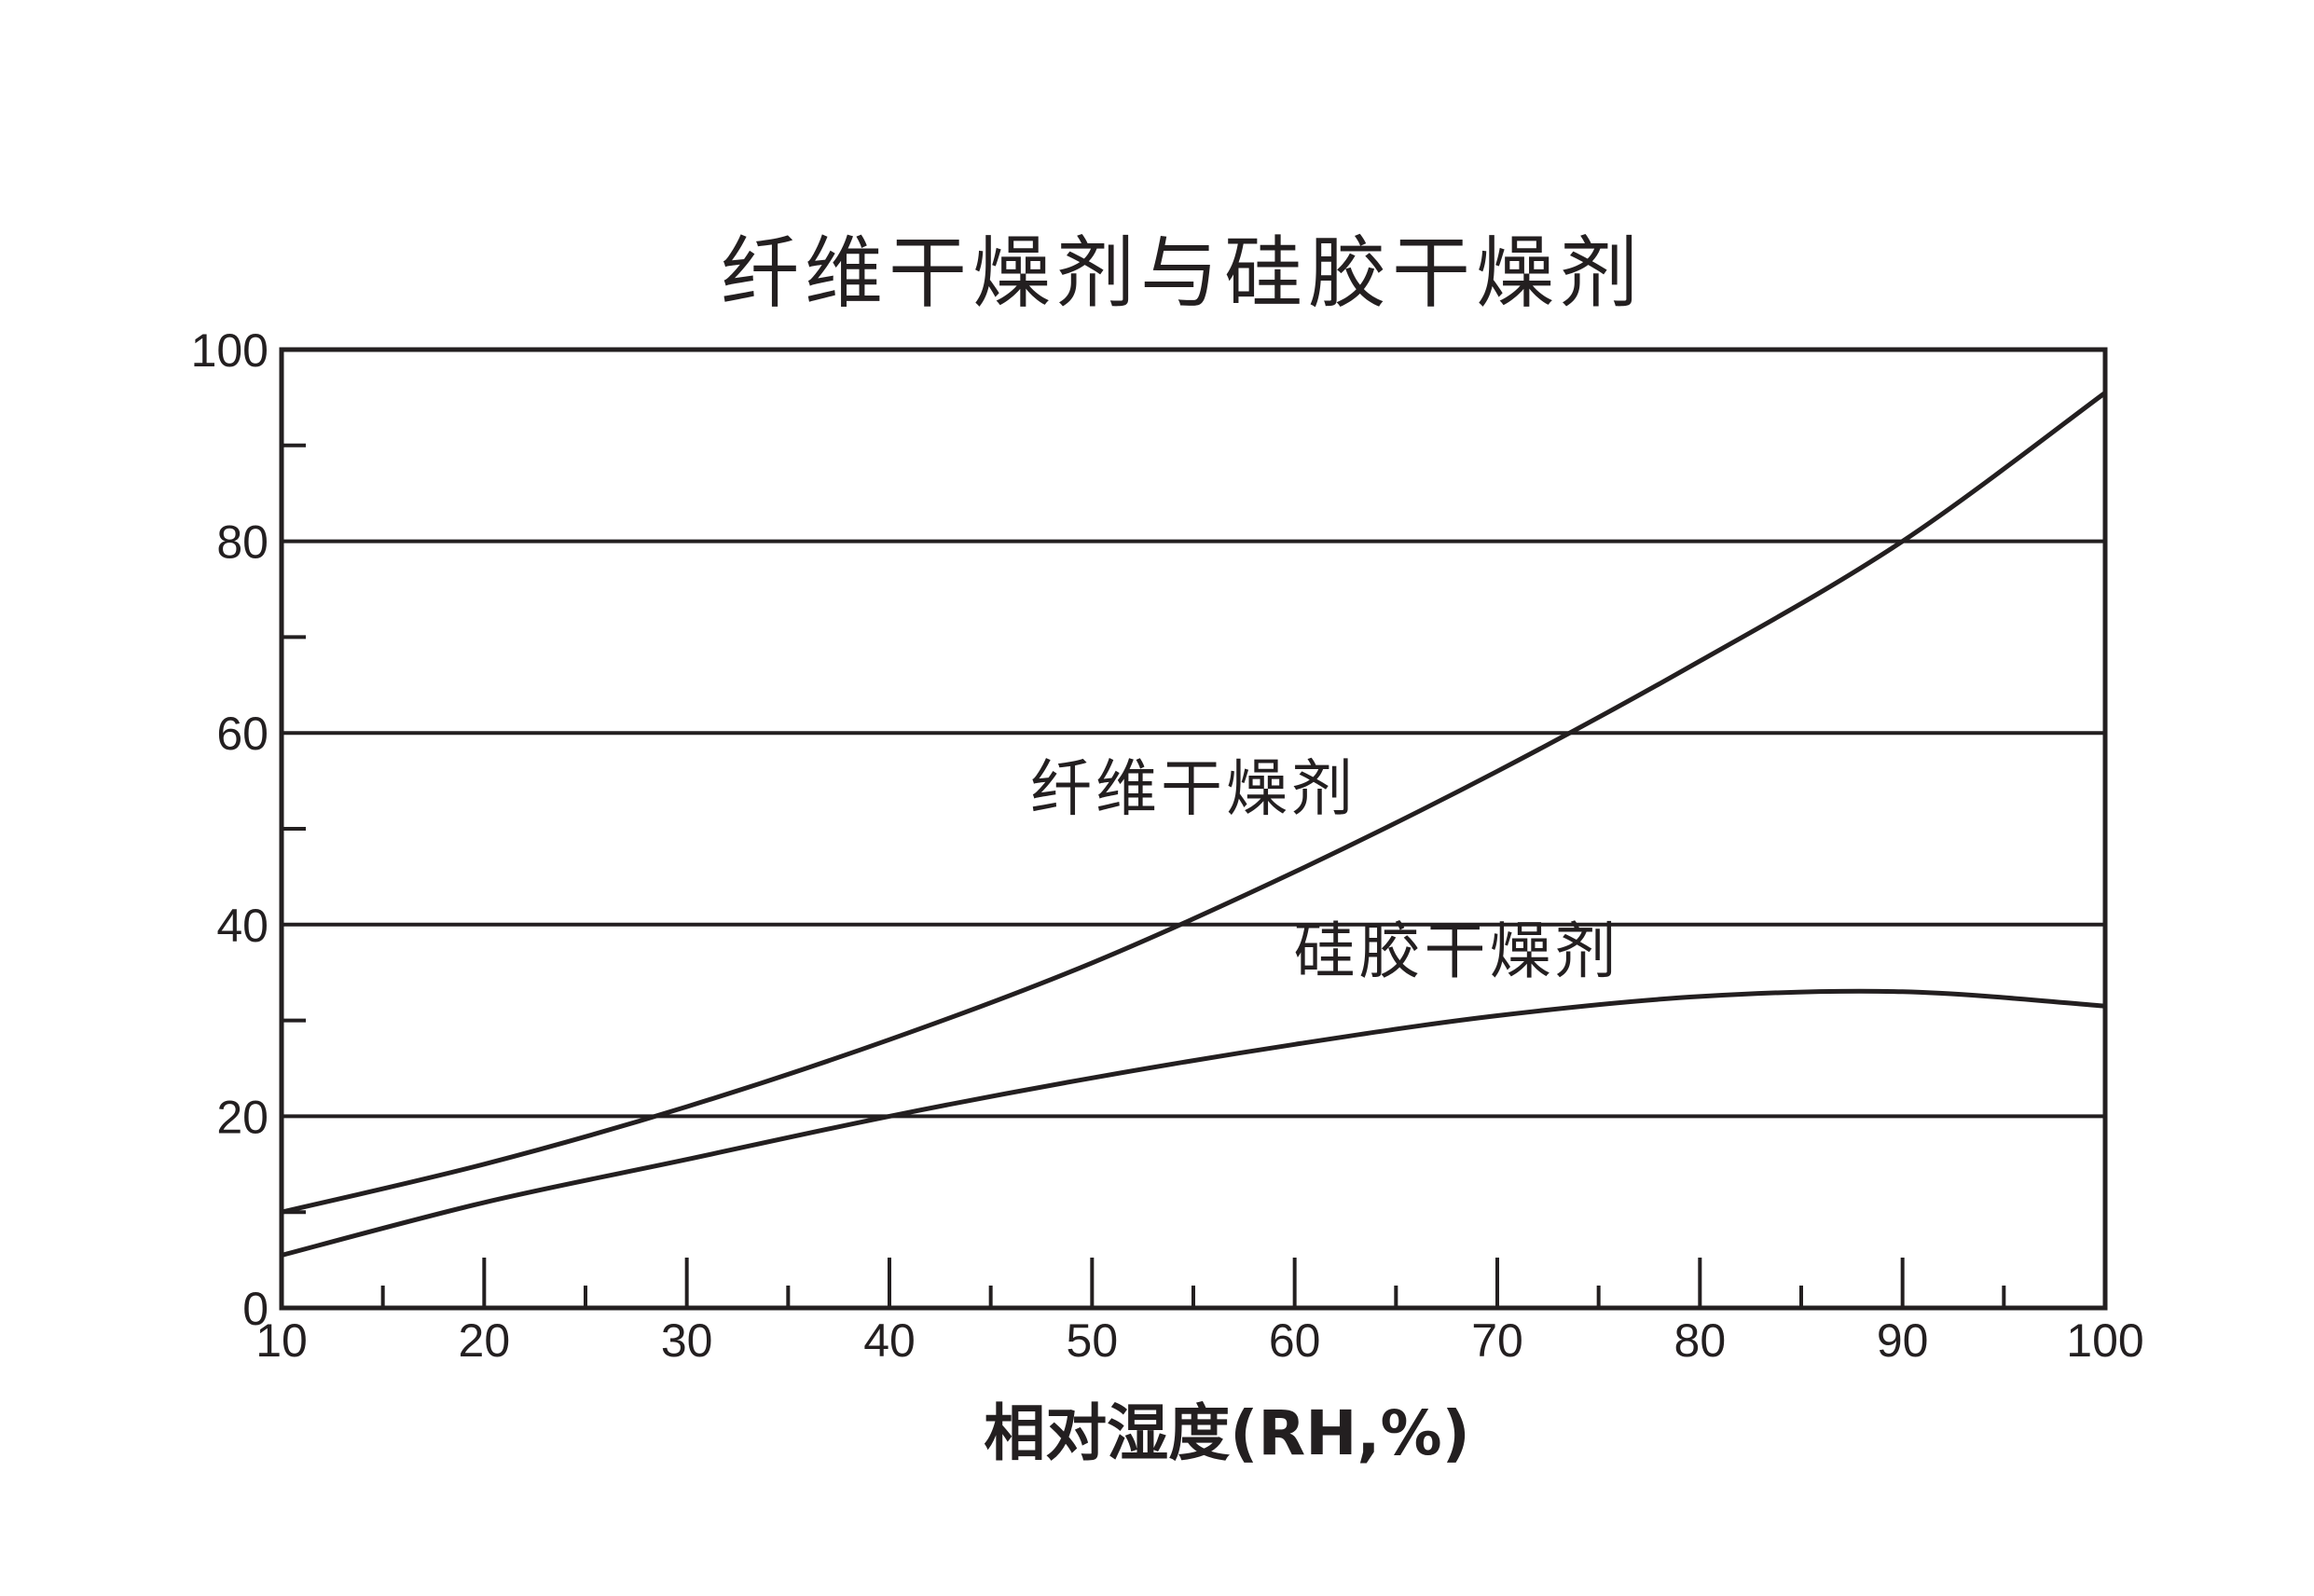 This screenshot has width=2314, height=1596. I want to click on x-tick-label-100: 100, so click(2104, 1340).